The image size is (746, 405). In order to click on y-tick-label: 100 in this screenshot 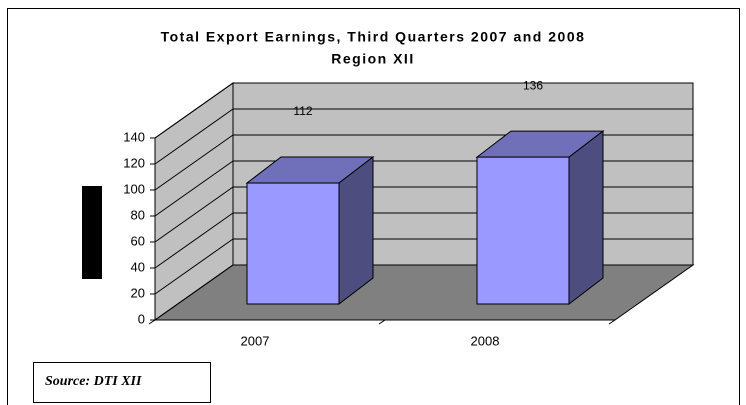, I will do `click(134, 188)`.